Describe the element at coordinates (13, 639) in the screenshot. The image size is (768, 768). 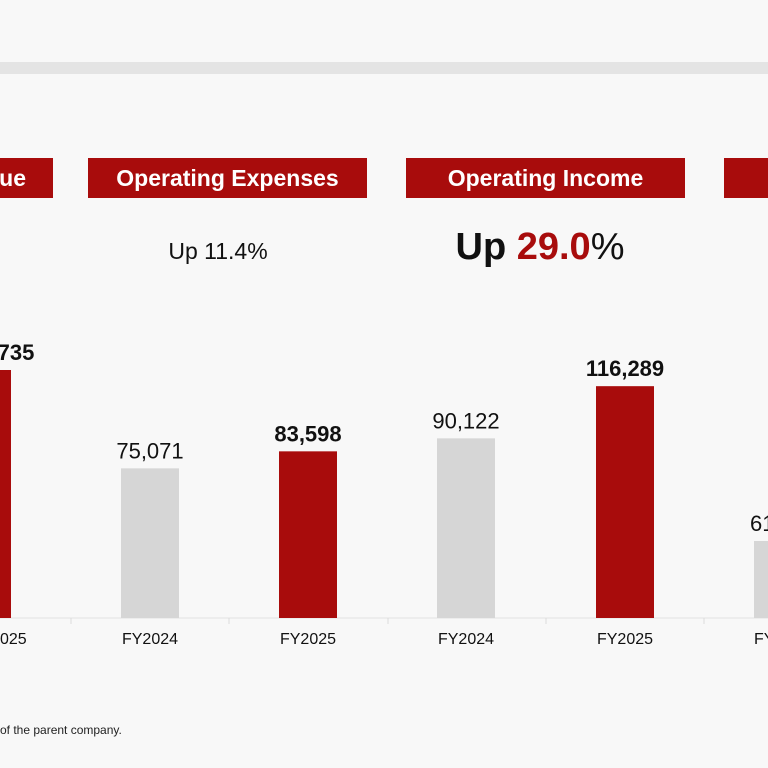
I see `tick-label-0: 025` at that location.